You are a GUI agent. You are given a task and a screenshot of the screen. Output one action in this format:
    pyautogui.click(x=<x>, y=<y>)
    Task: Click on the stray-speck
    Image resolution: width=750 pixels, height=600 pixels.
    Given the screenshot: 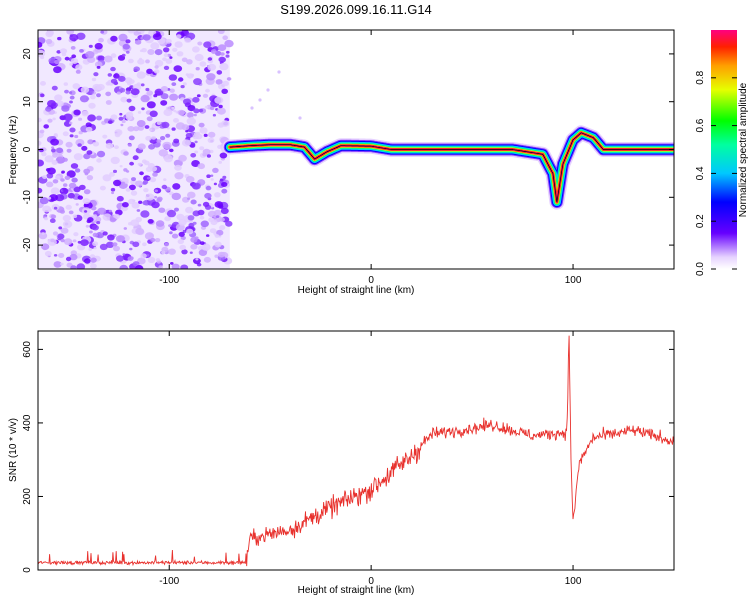 What is the action you would take?
    pyautogui.click(x=268, y=90)
    